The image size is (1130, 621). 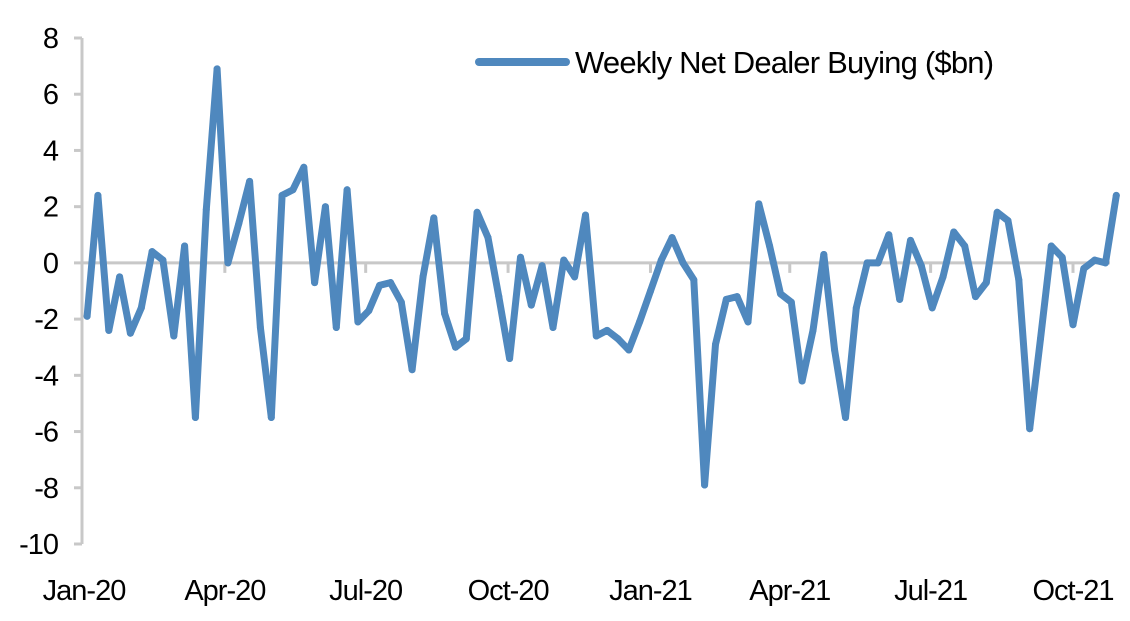 What do you see at coordinates (365, 591) in the screenshot?
I see `x-tick-label: Jul-20` at bounding box center [365, 591].